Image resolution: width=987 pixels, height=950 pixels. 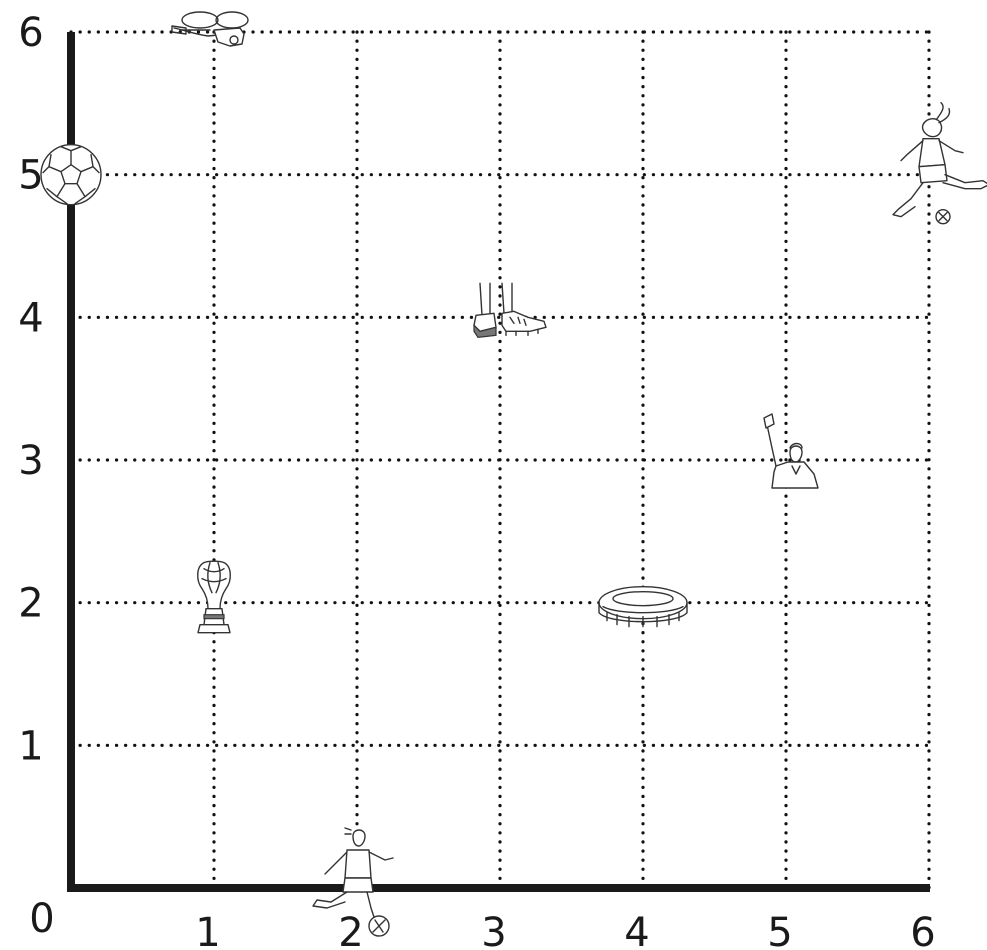 I want to click on whistle-icon, so click(x=210, y=29).